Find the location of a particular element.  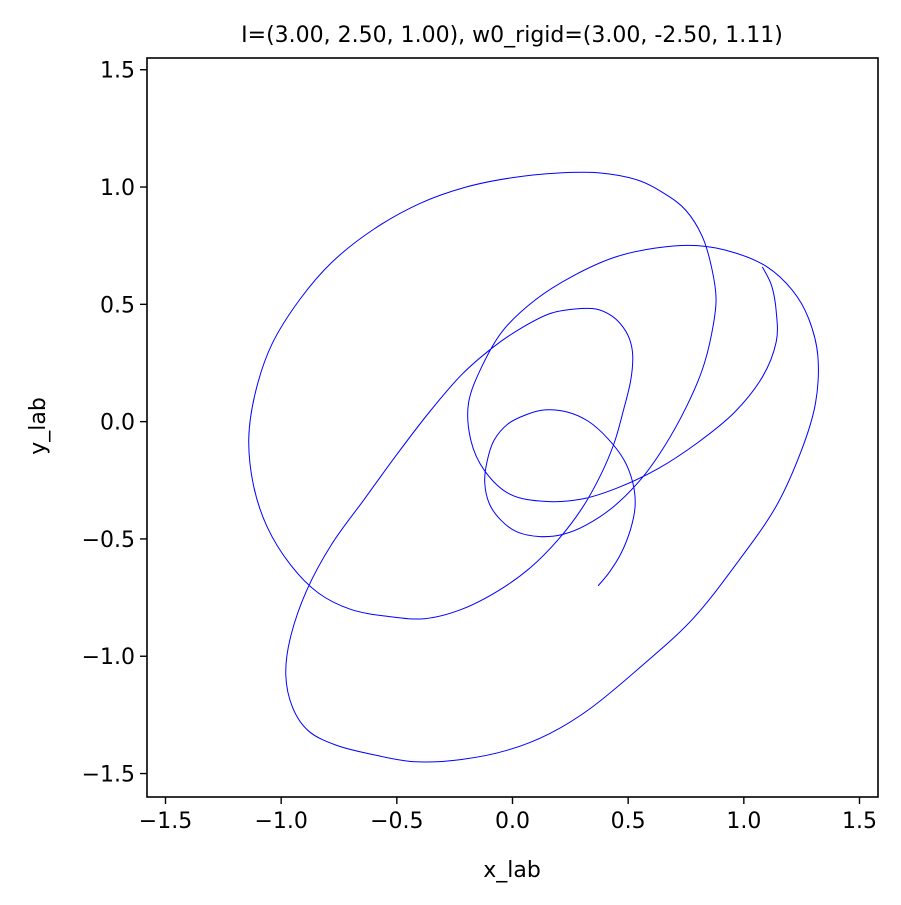

x-tick-label: 1.0 is located at coordinates (743, 821).